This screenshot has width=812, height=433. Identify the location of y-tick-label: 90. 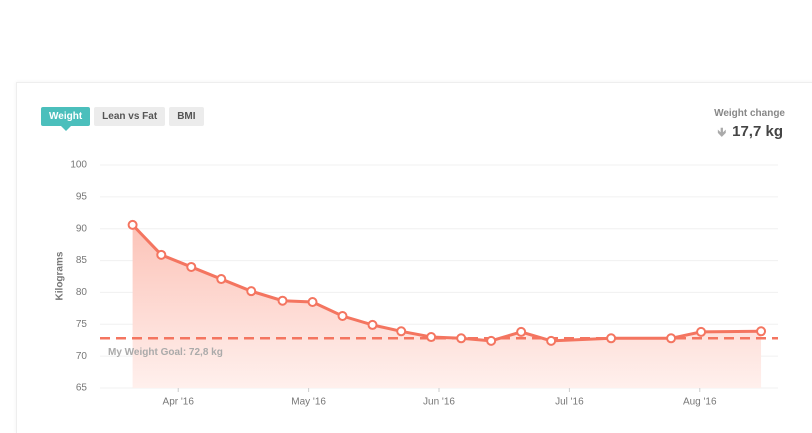
(82, 228).